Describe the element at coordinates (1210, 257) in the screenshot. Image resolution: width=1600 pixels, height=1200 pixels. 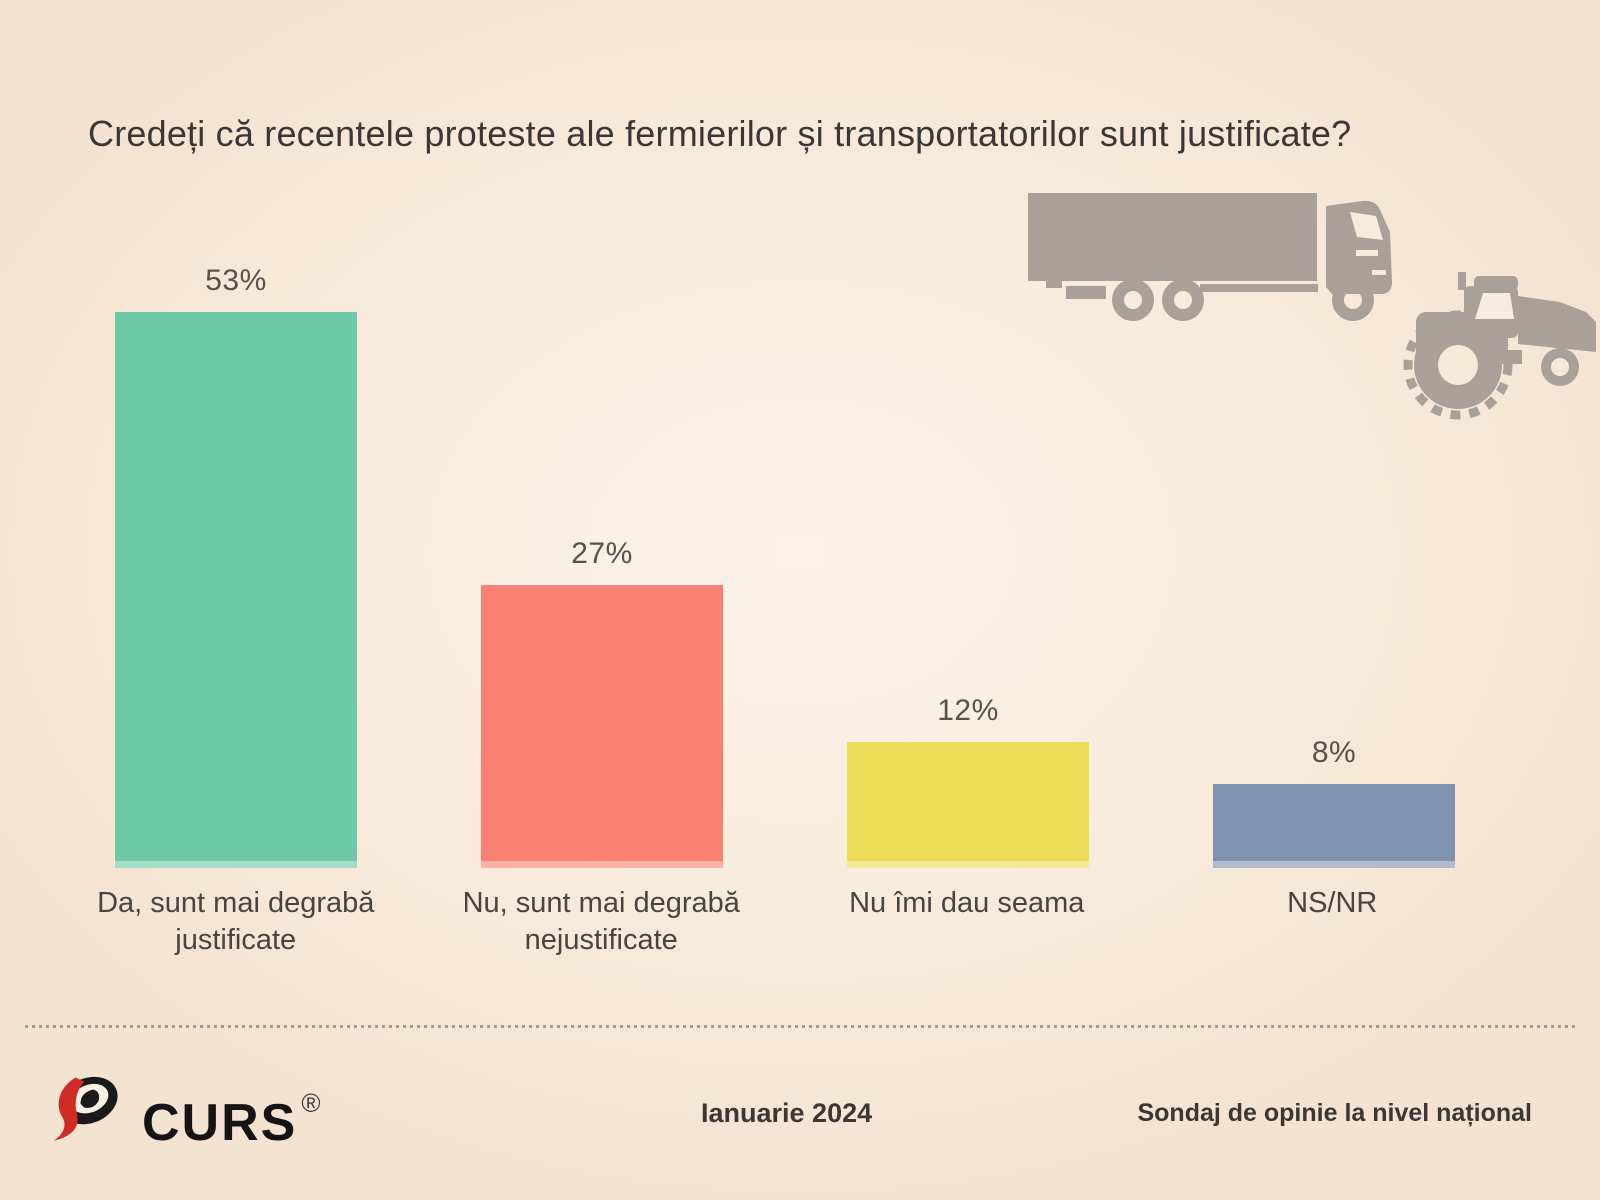
I see `truck-icon` at that location.